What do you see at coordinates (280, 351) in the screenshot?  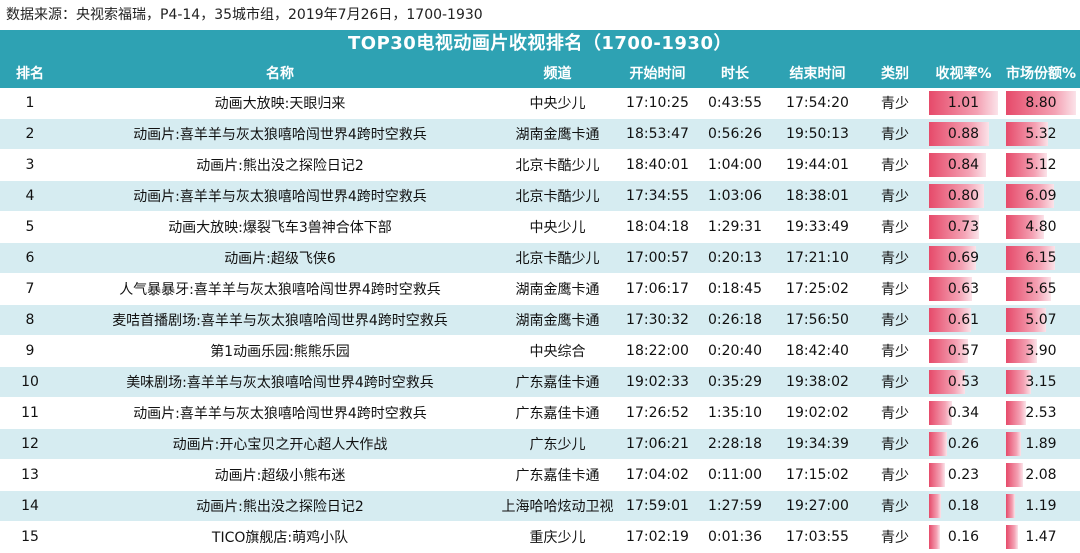 I see `cell-name: 第1动画乐园:熊熊乐园` at bounding box center [280, 351].